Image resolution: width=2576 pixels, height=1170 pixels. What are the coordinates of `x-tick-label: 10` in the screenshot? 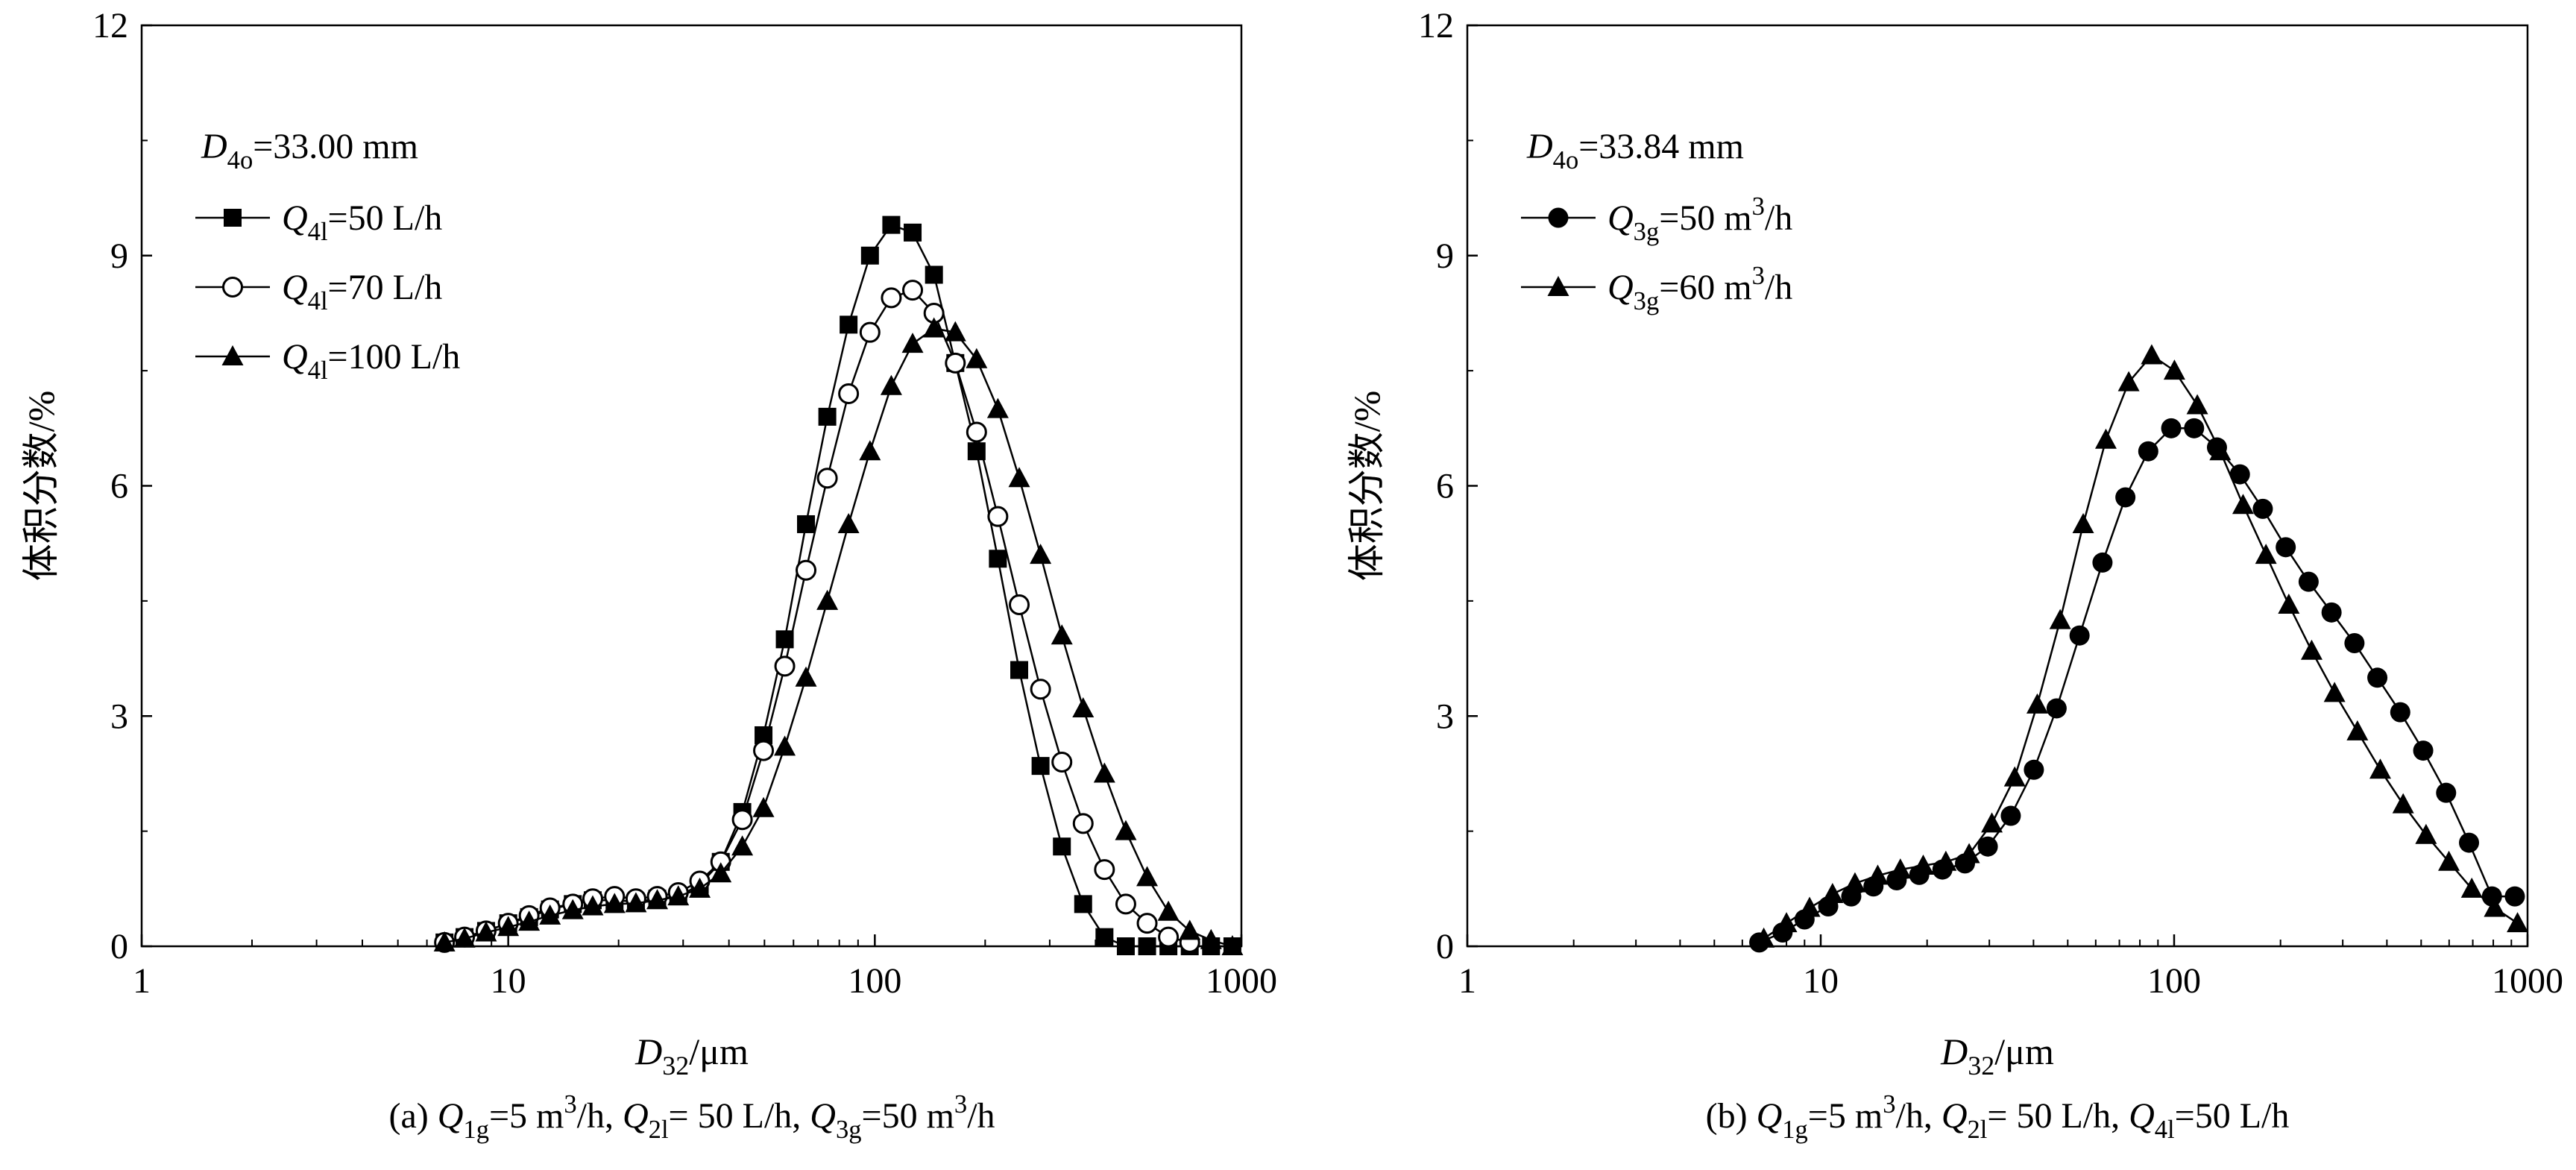 It's located at (1821, 981).